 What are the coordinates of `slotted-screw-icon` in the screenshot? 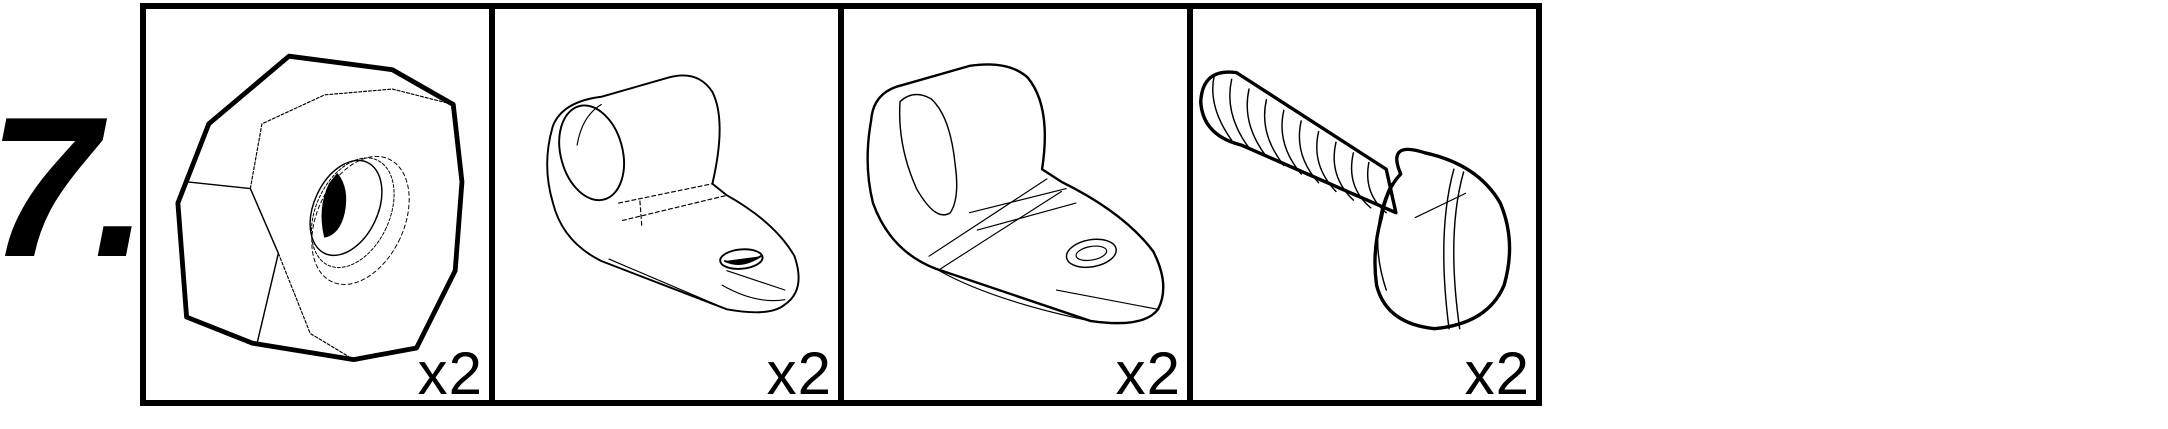 It's located at (1355, 200).